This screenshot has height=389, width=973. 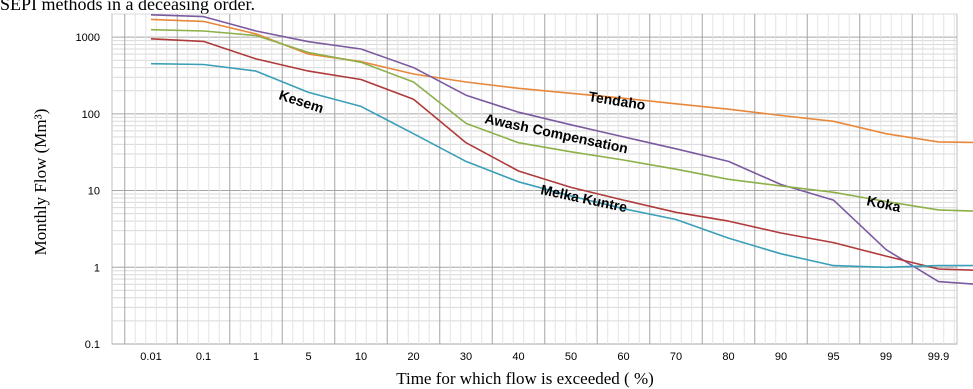 I want to click on x-tick-label: 99, so click(x=886, y=357).